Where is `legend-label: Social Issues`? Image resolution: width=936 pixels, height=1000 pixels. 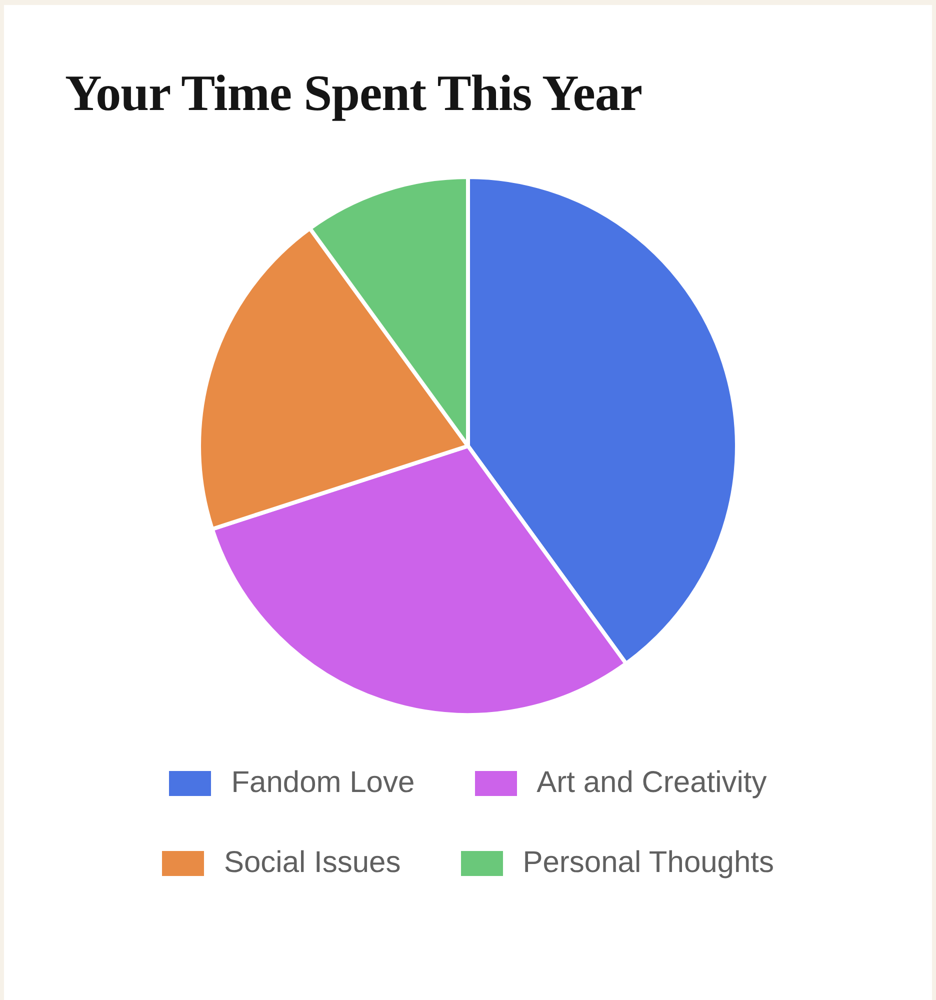 legend-label: Social Issues is located at coordinates (312, 863).